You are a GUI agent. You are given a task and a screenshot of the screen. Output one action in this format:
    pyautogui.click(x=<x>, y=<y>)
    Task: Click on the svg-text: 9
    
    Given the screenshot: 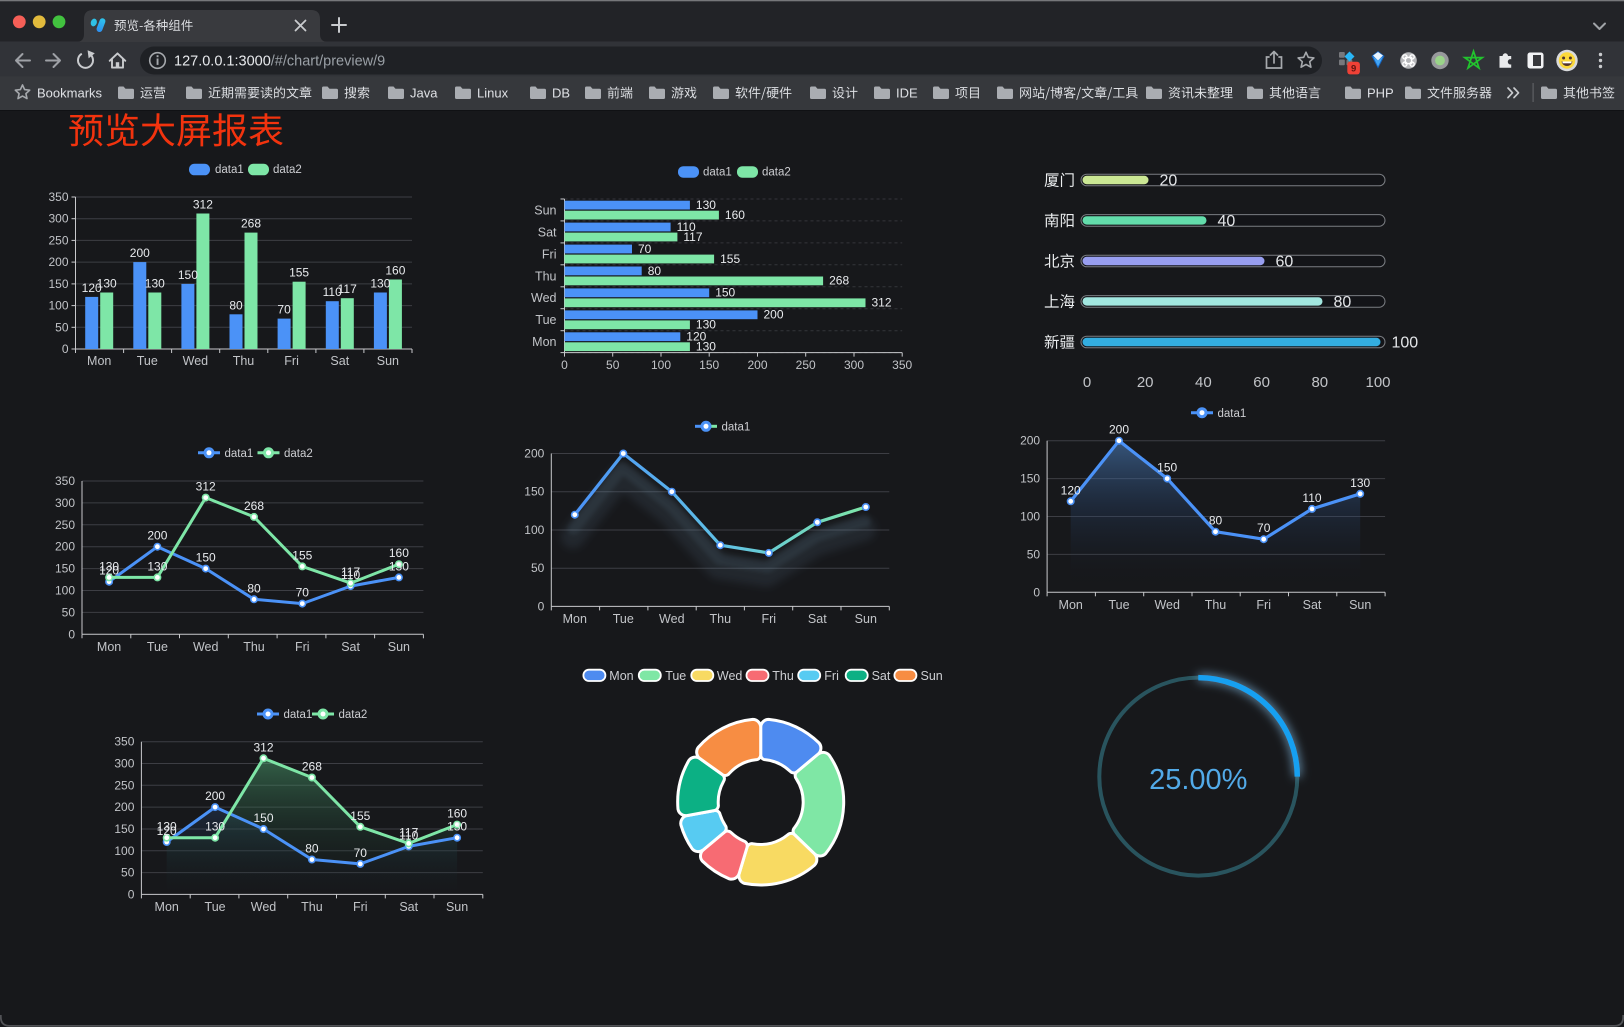 What is the action you would take?
    pyautogui.click(x=1353, y=69)
    